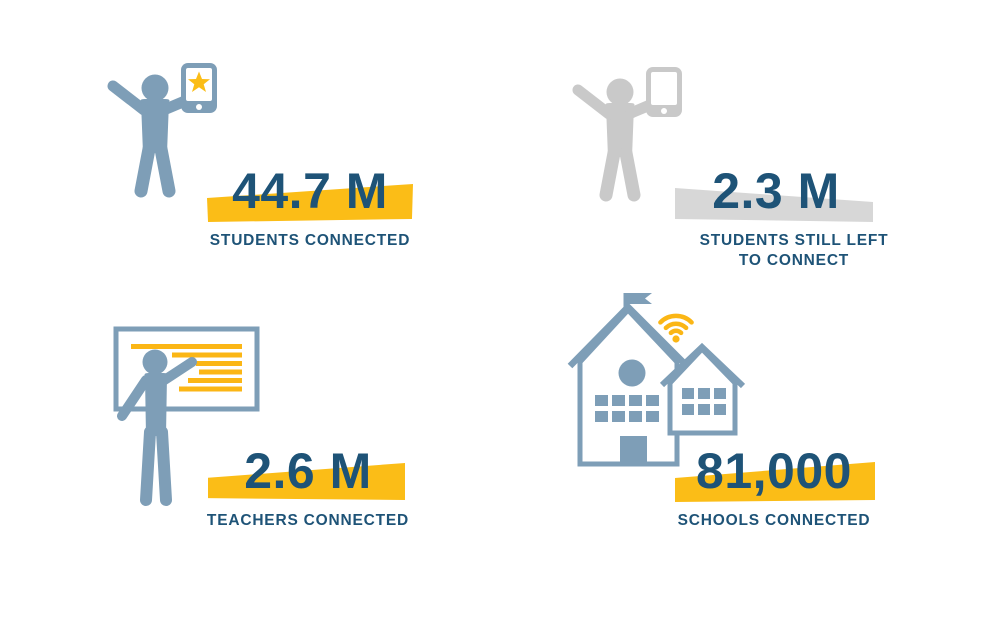  I want to click on wifi-icon, so click(676, 328).